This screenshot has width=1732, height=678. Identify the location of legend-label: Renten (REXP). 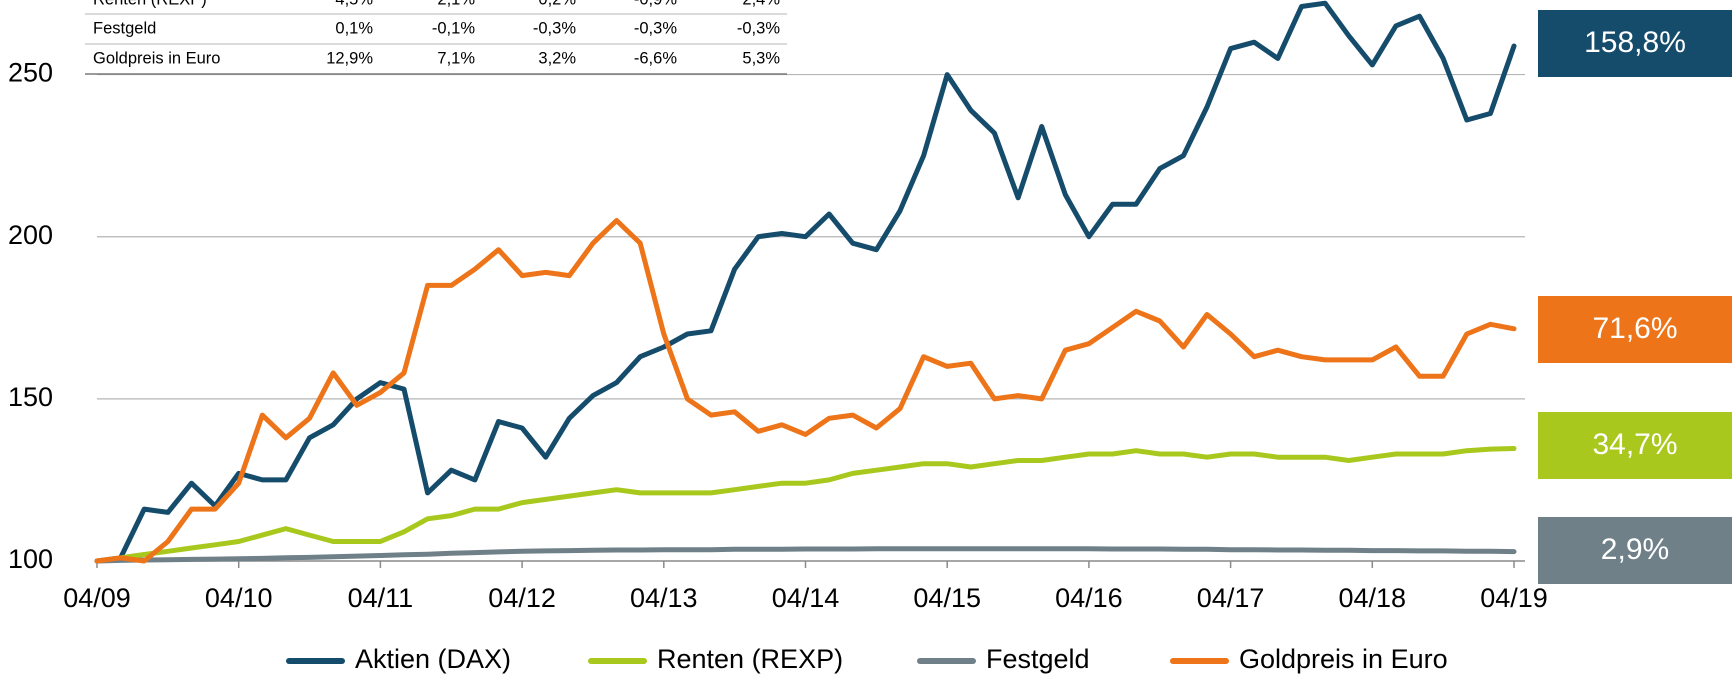
(750, 659).